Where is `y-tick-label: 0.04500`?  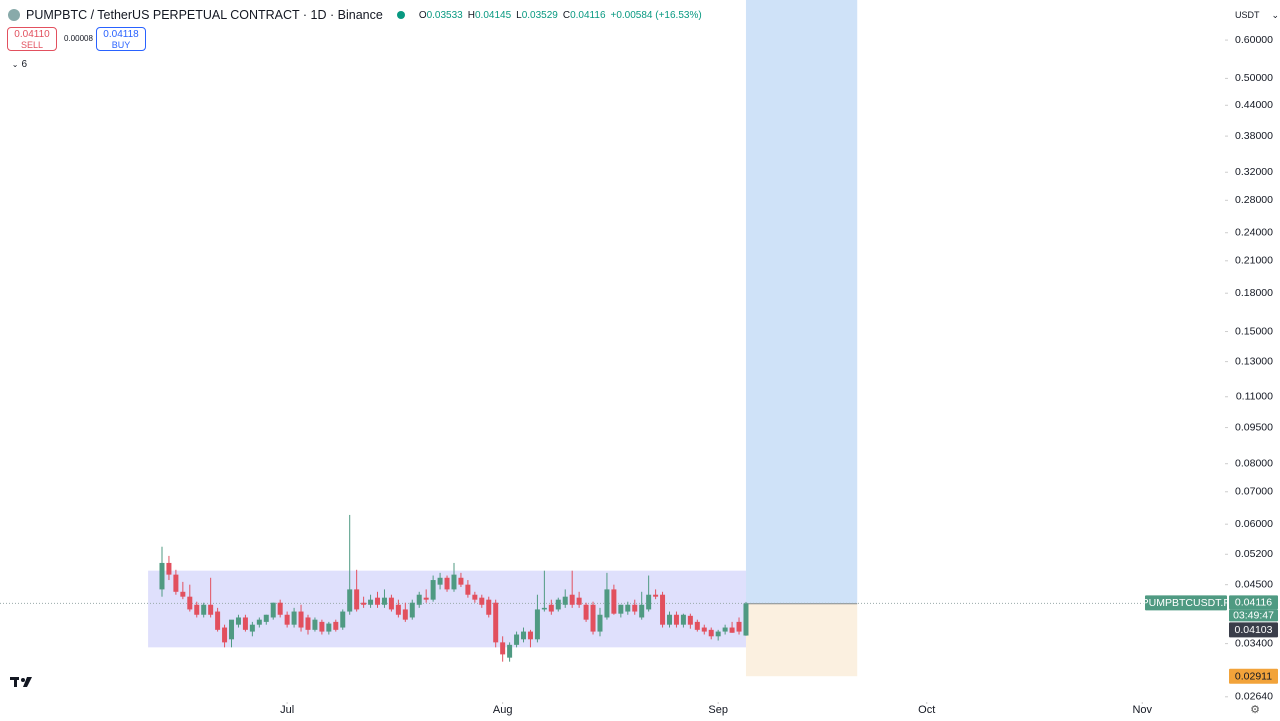 y-tick-label: 0.04500 is located at coordinates (1254, 584).